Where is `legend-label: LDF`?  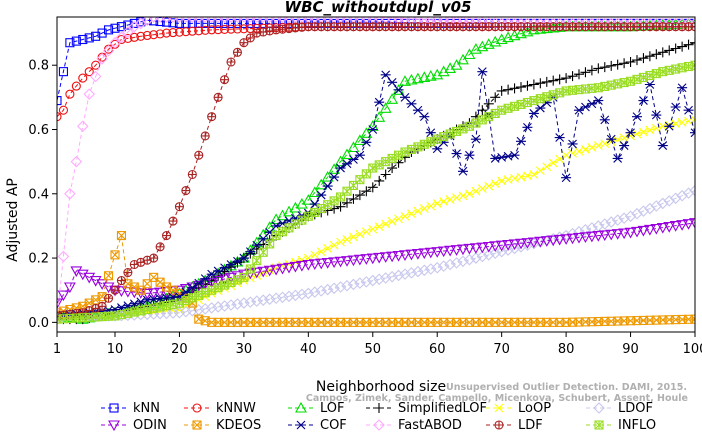 legend-label: LDF is located at coordinates (530, 425).